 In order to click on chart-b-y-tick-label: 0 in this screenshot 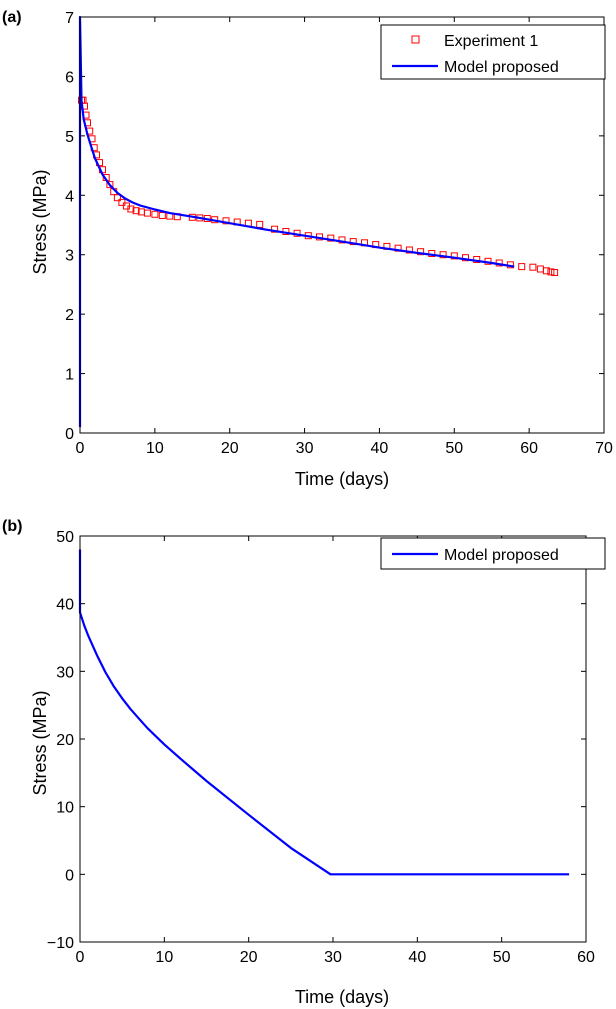, I will do `click(69, 875)`.